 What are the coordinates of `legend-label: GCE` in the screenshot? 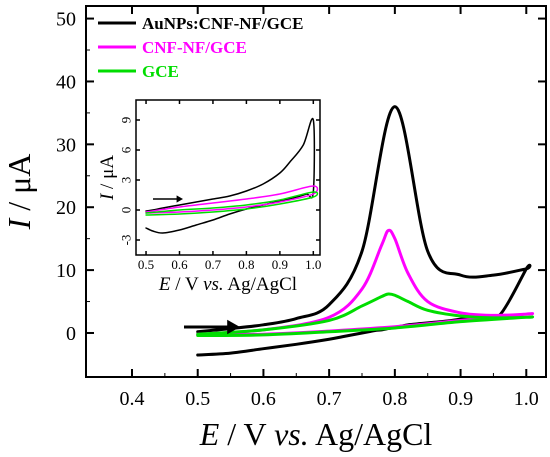 It's located at (160, 71).